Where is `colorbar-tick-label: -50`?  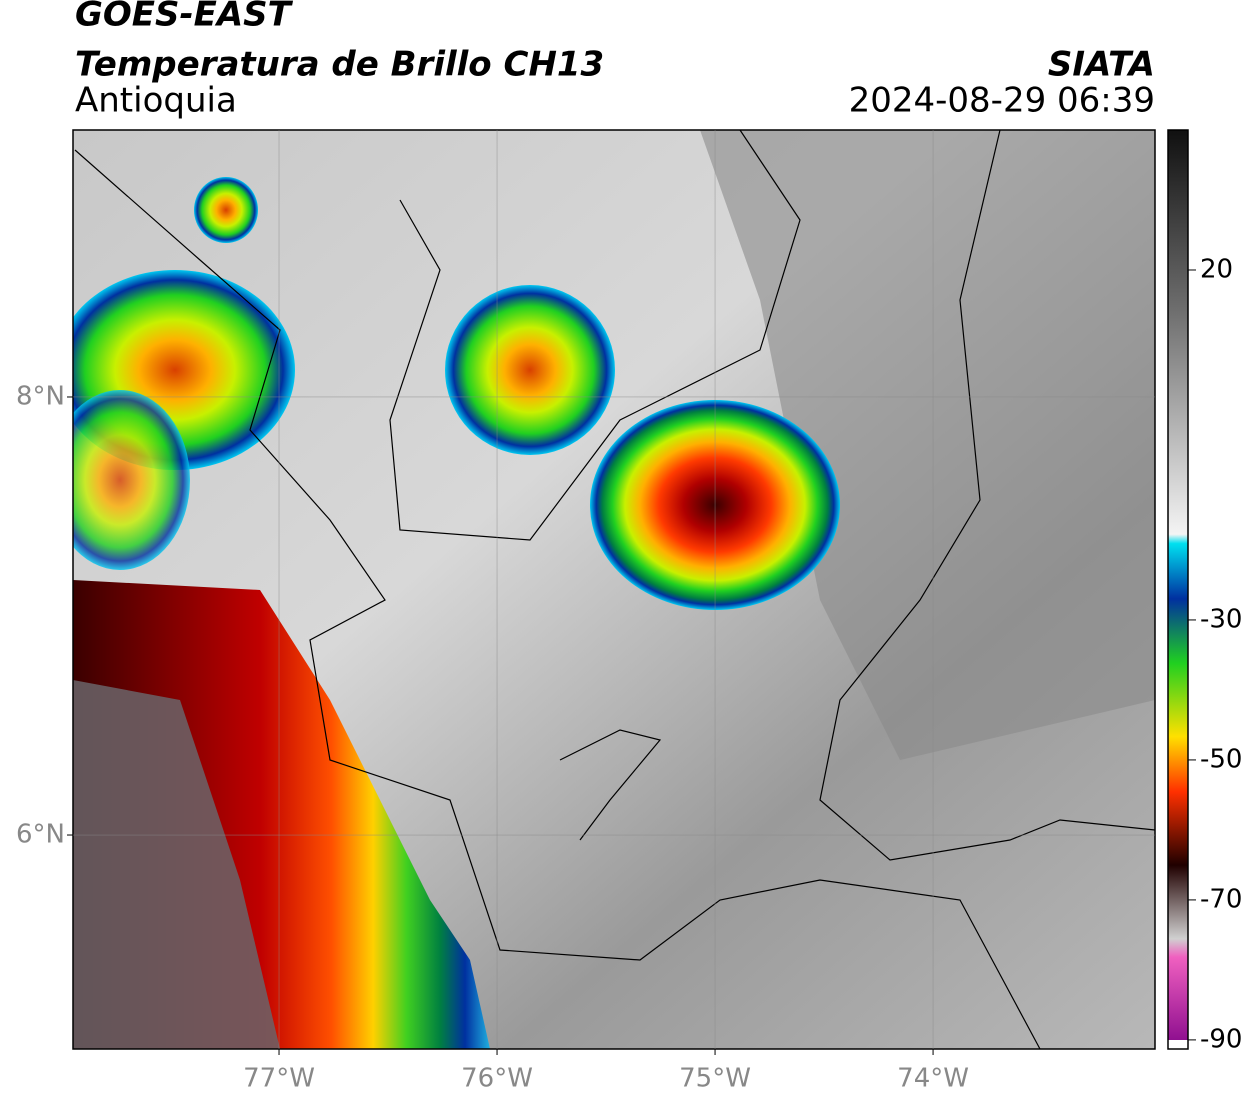 colorbar-tick-label: -50 is located at coordinates (1221, 759).